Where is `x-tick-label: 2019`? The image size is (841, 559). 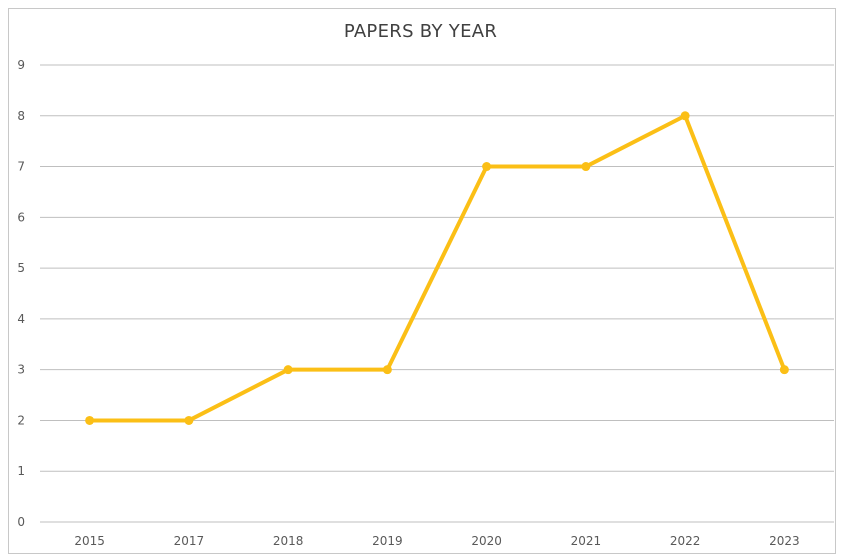 x-tick-label: 2019 is located at coordinates (387, 541).